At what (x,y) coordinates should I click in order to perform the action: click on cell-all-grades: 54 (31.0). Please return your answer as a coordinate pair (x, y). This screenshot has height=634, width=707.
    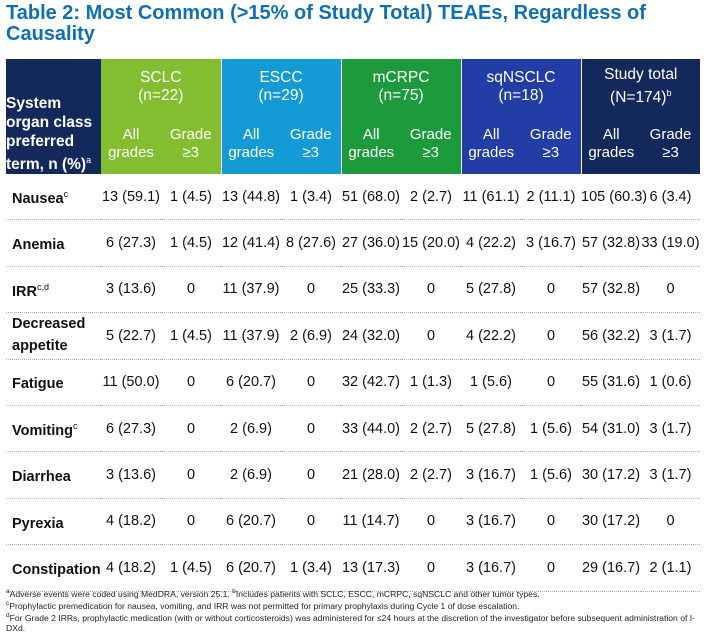
    Looking at the image, I should click on (611, 428).